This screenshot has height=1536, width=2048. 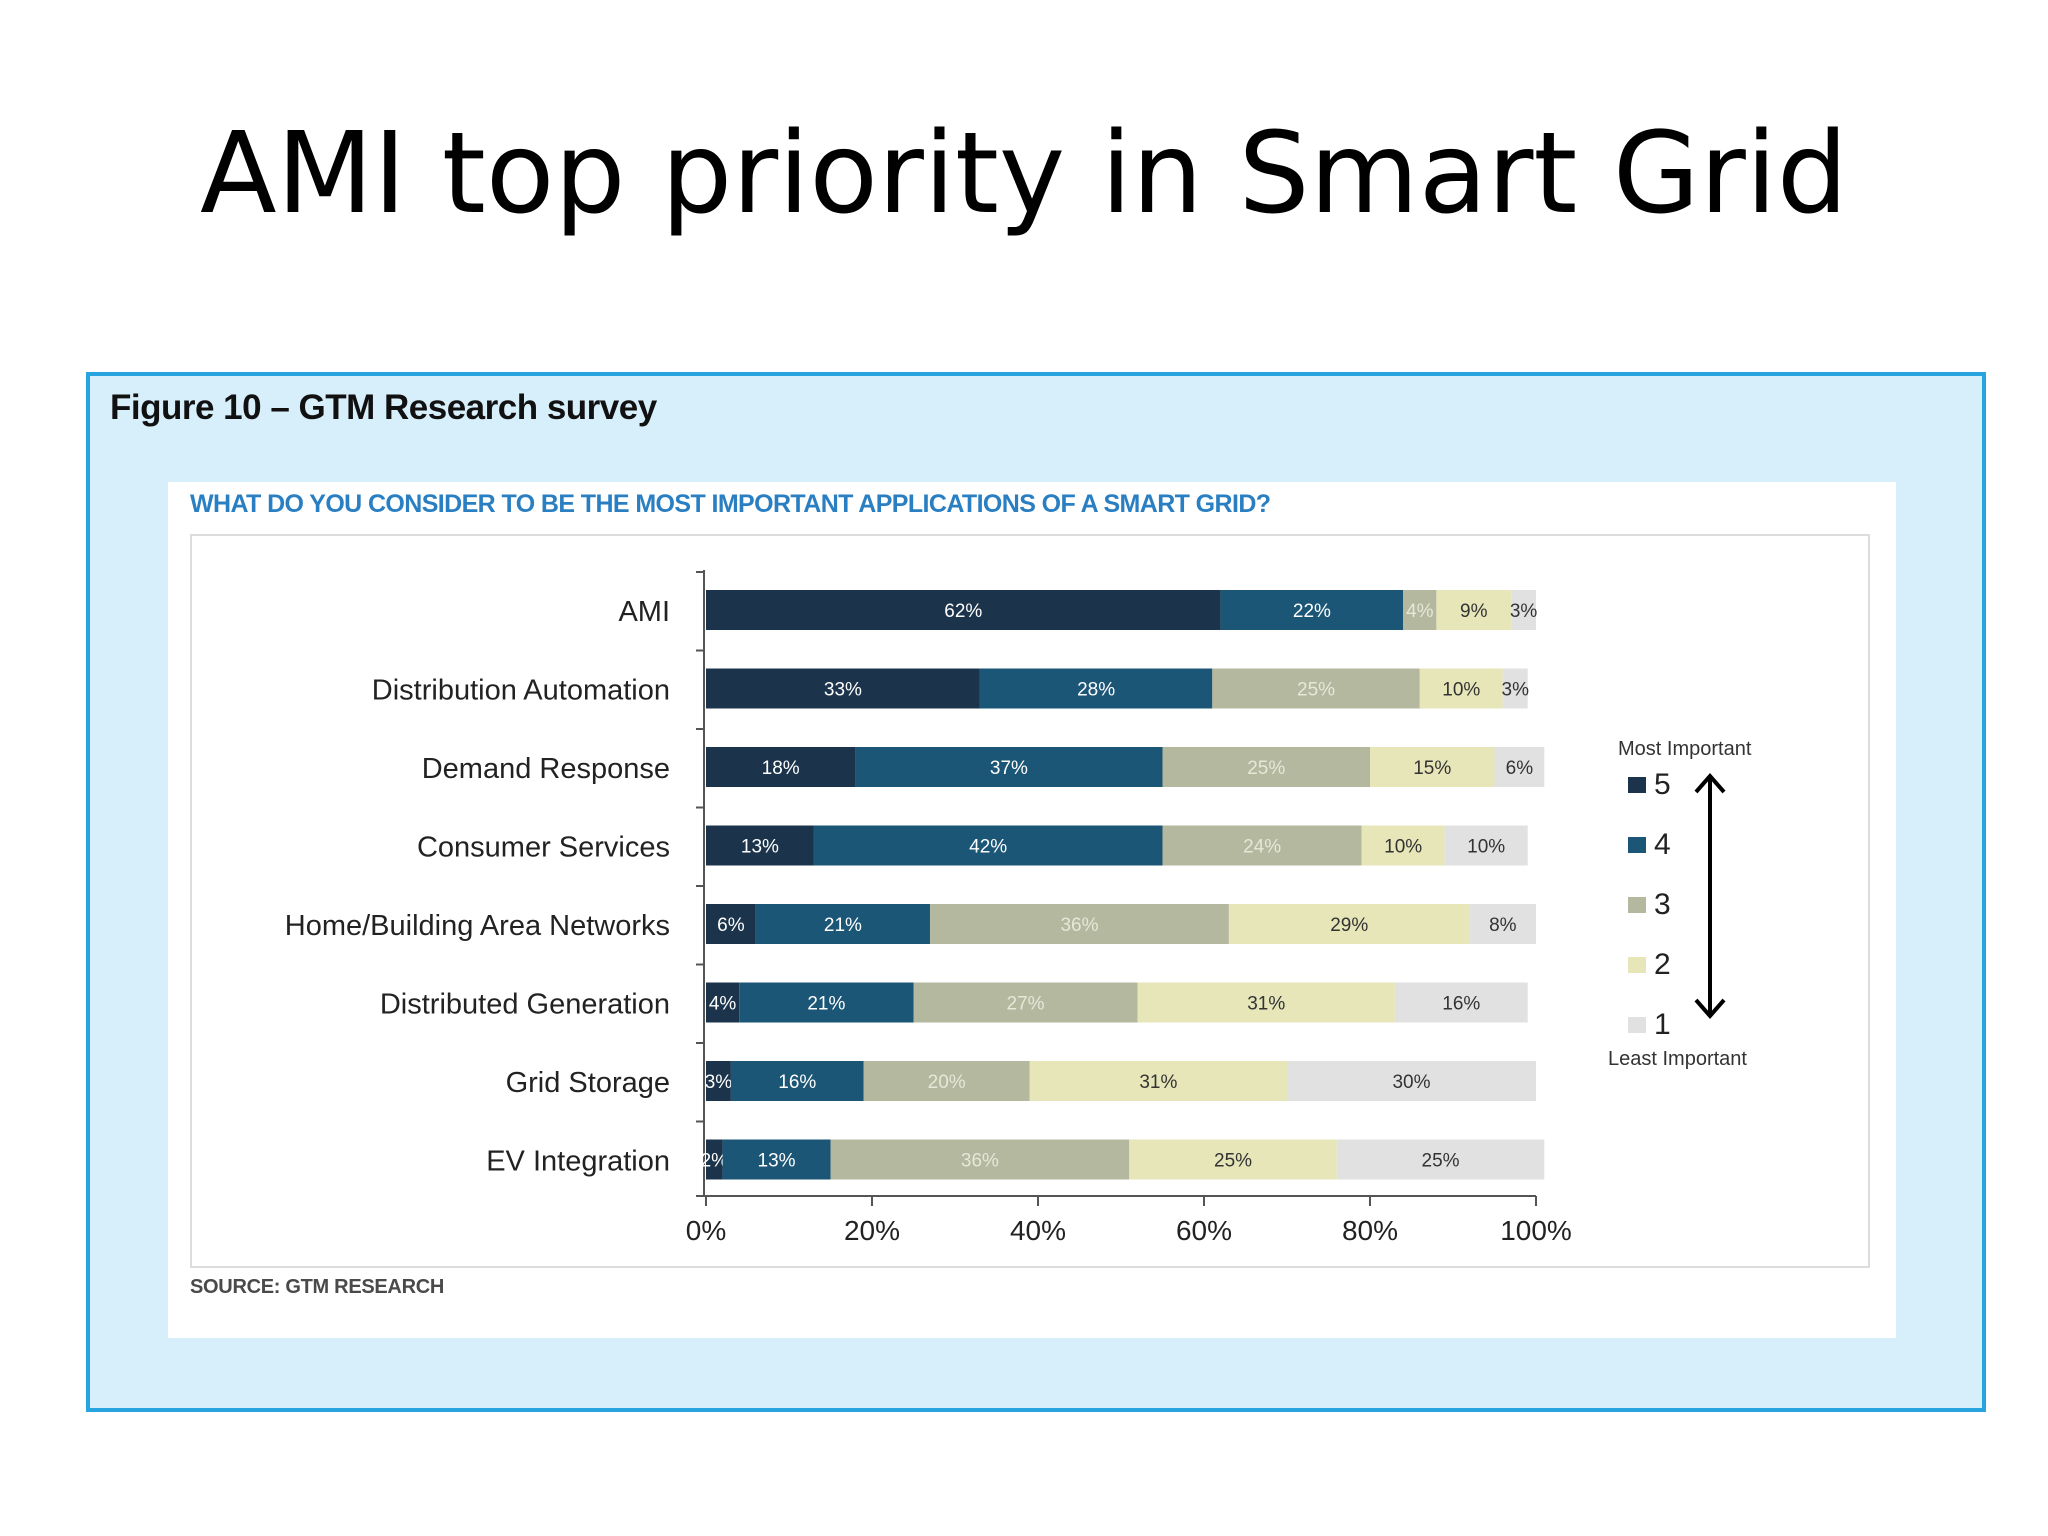 What do you see at coordinates (1649, 965) in the screenshot?
I see `legend-item: 2` at bounding box center [1649, 965].